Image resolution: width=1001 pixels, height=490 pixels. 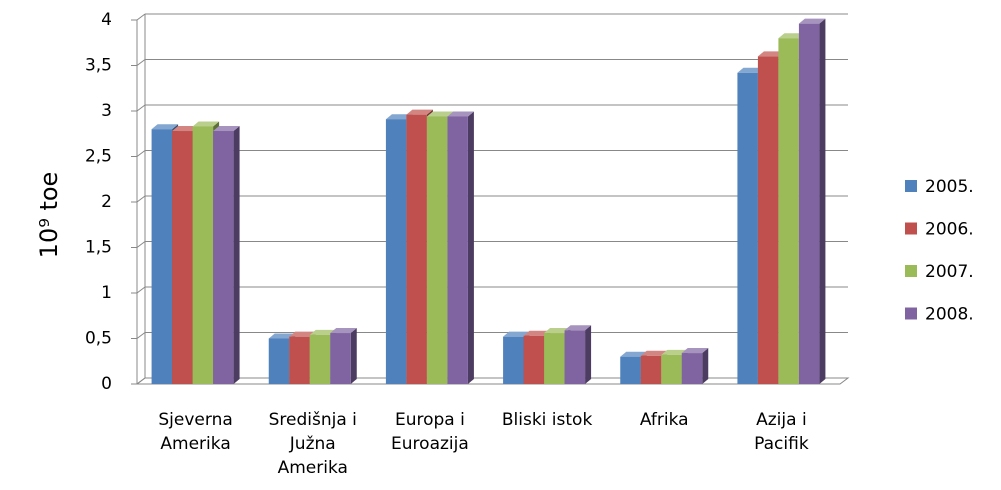 What do you see at coordinates (312, 444) in the screenshot?
I see `x-tick-label: Središnja i Južna Amerika` at bounding box center [312, 444].